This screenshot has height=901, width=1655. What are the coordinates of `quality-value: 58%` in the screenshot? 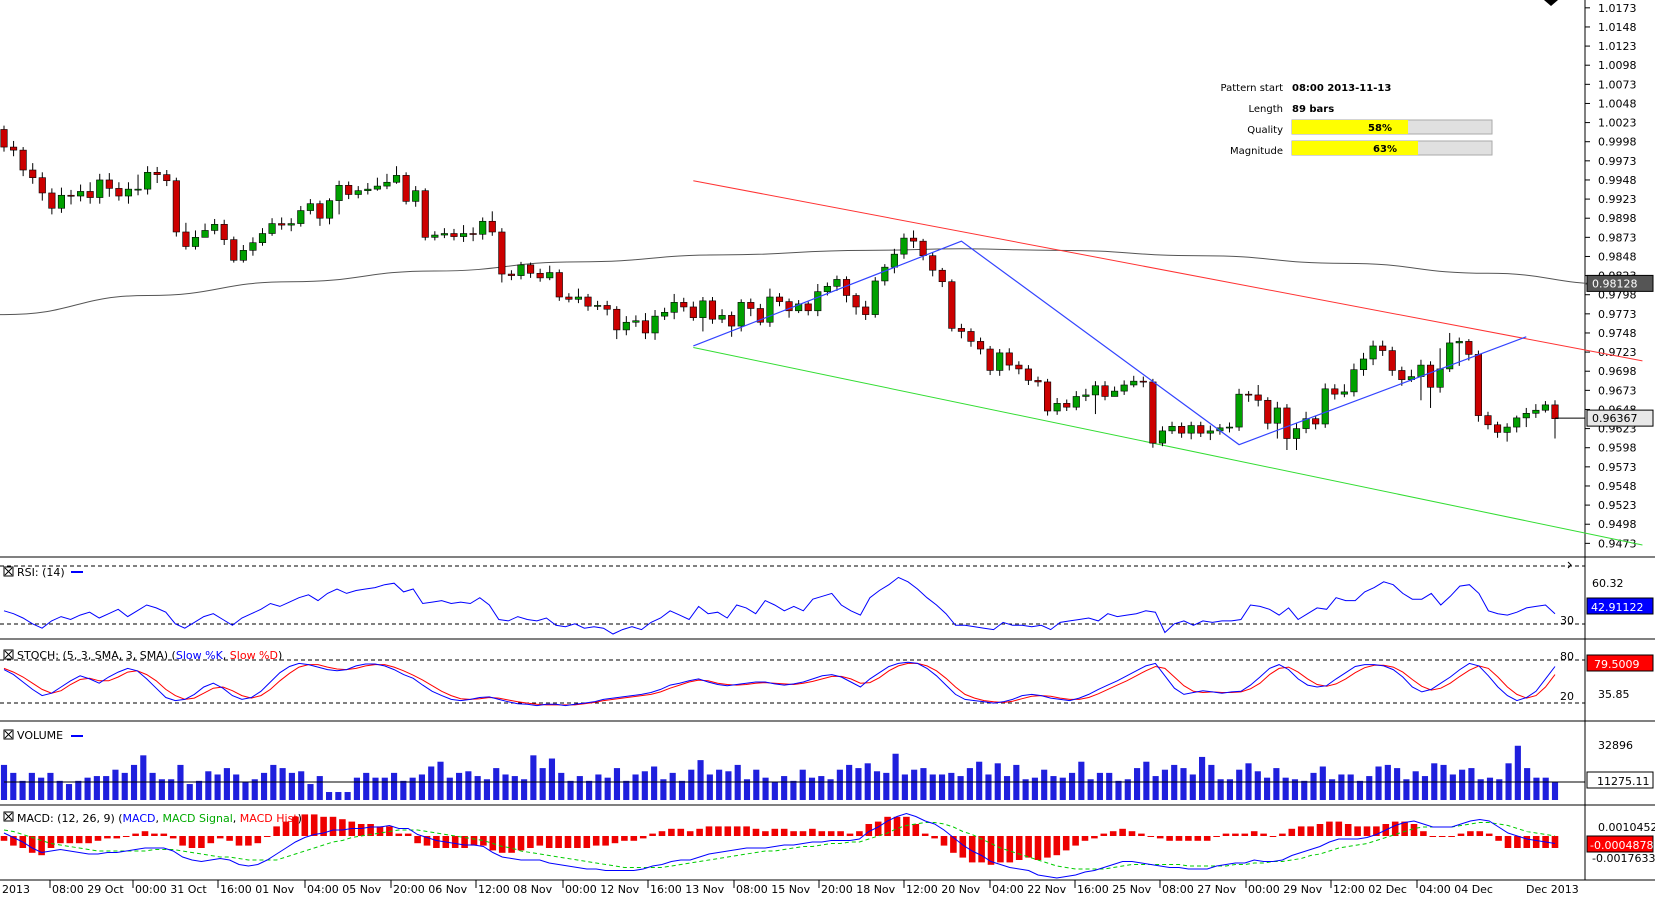 It's located at (1380, 128).